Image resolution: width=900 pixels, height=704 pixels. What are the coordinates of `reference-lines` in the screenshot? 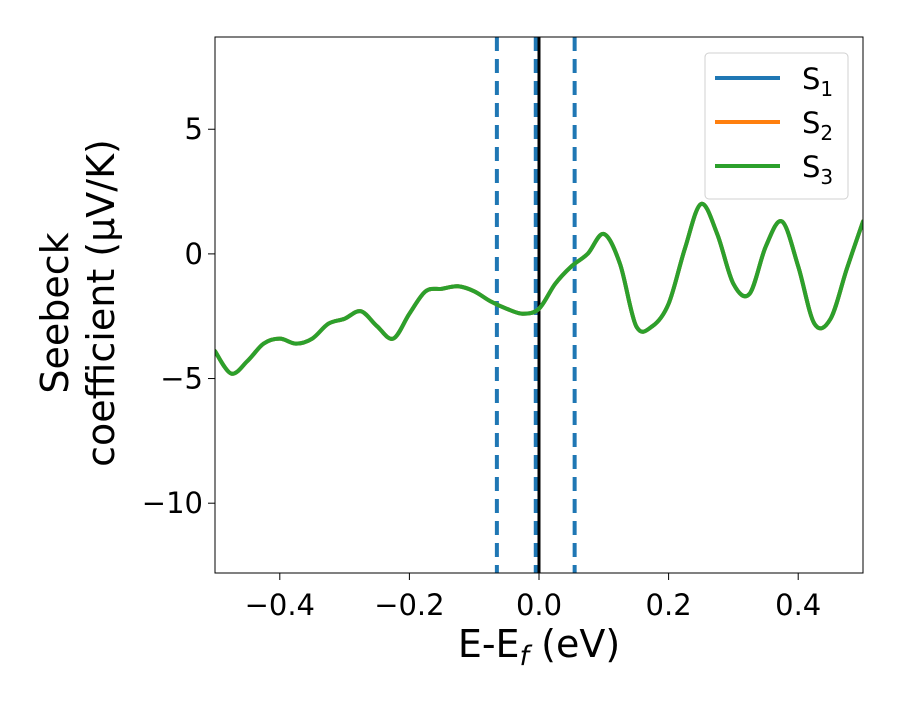 It's located at (535, 305).